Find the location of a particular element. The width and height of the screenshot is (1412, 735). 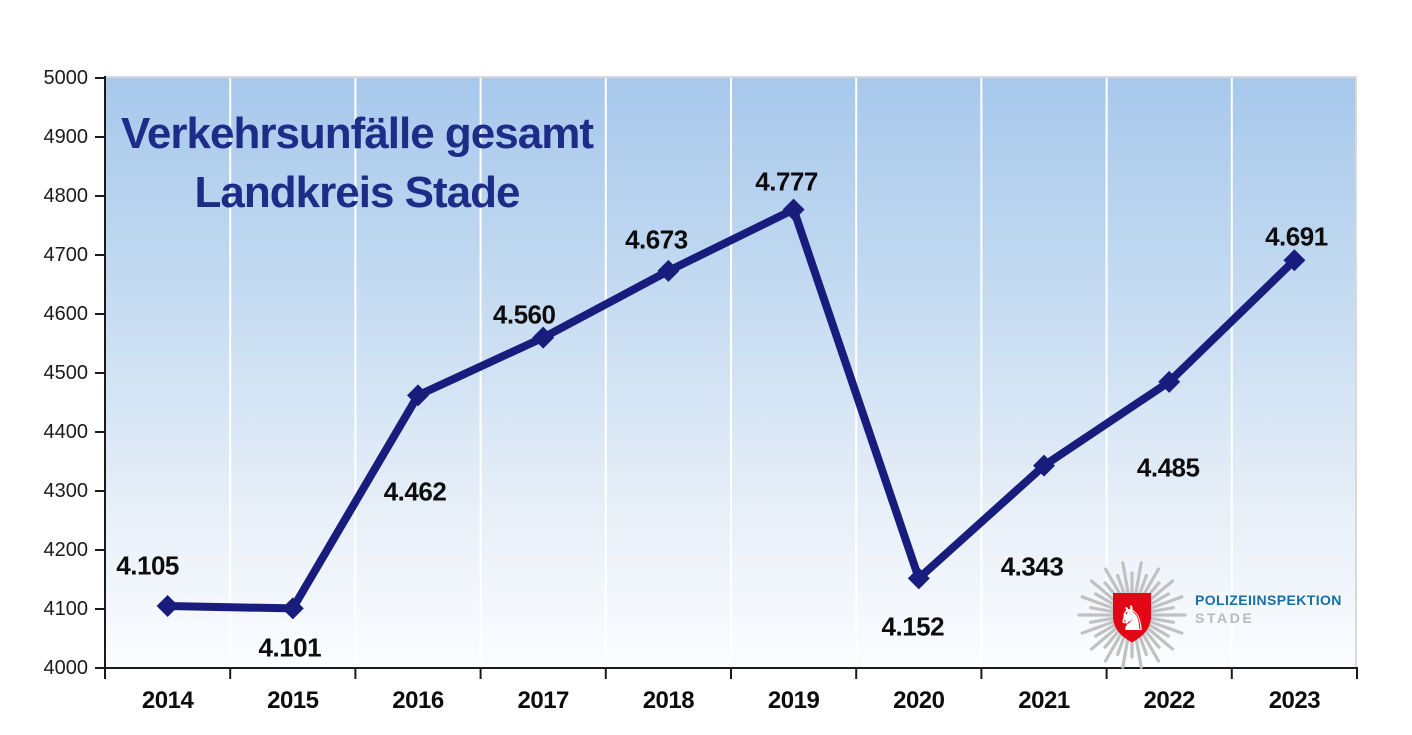

police-logo: ♞ POLIZEIINSPEKTION STADE is located at coordinates (1221, 616).